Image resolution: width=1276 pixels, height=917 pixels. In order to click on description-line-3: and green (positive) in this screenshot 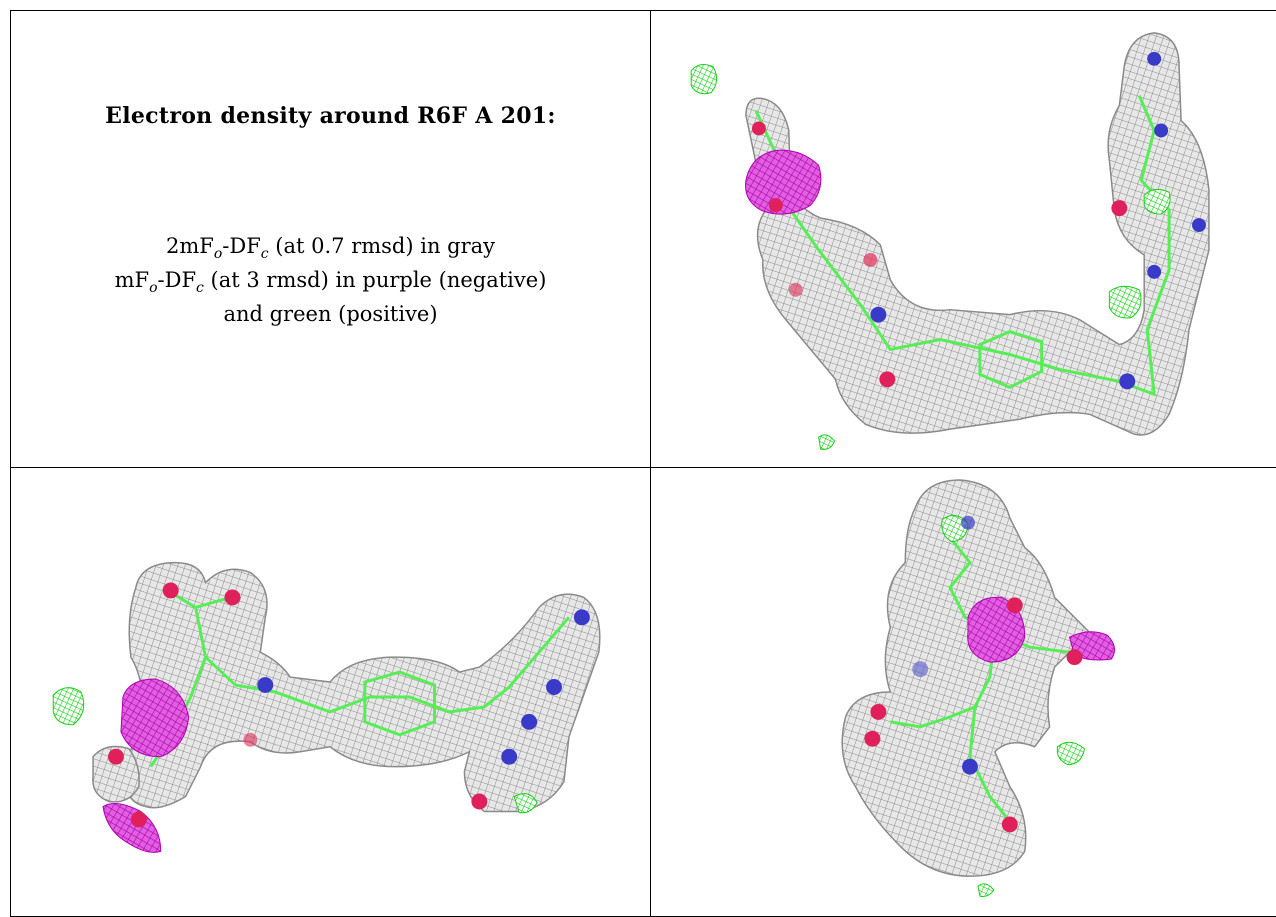, I will do `click(330, 314)`.